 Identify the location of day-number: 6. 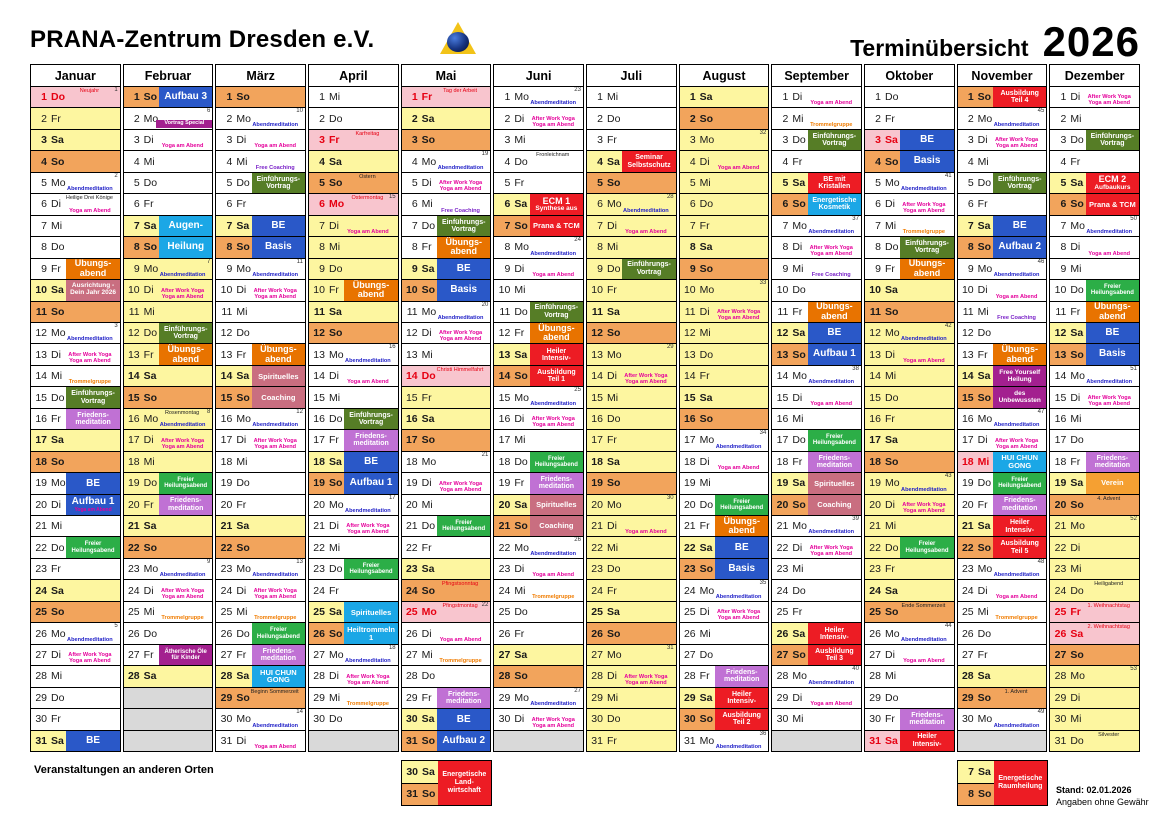
(136, 204).